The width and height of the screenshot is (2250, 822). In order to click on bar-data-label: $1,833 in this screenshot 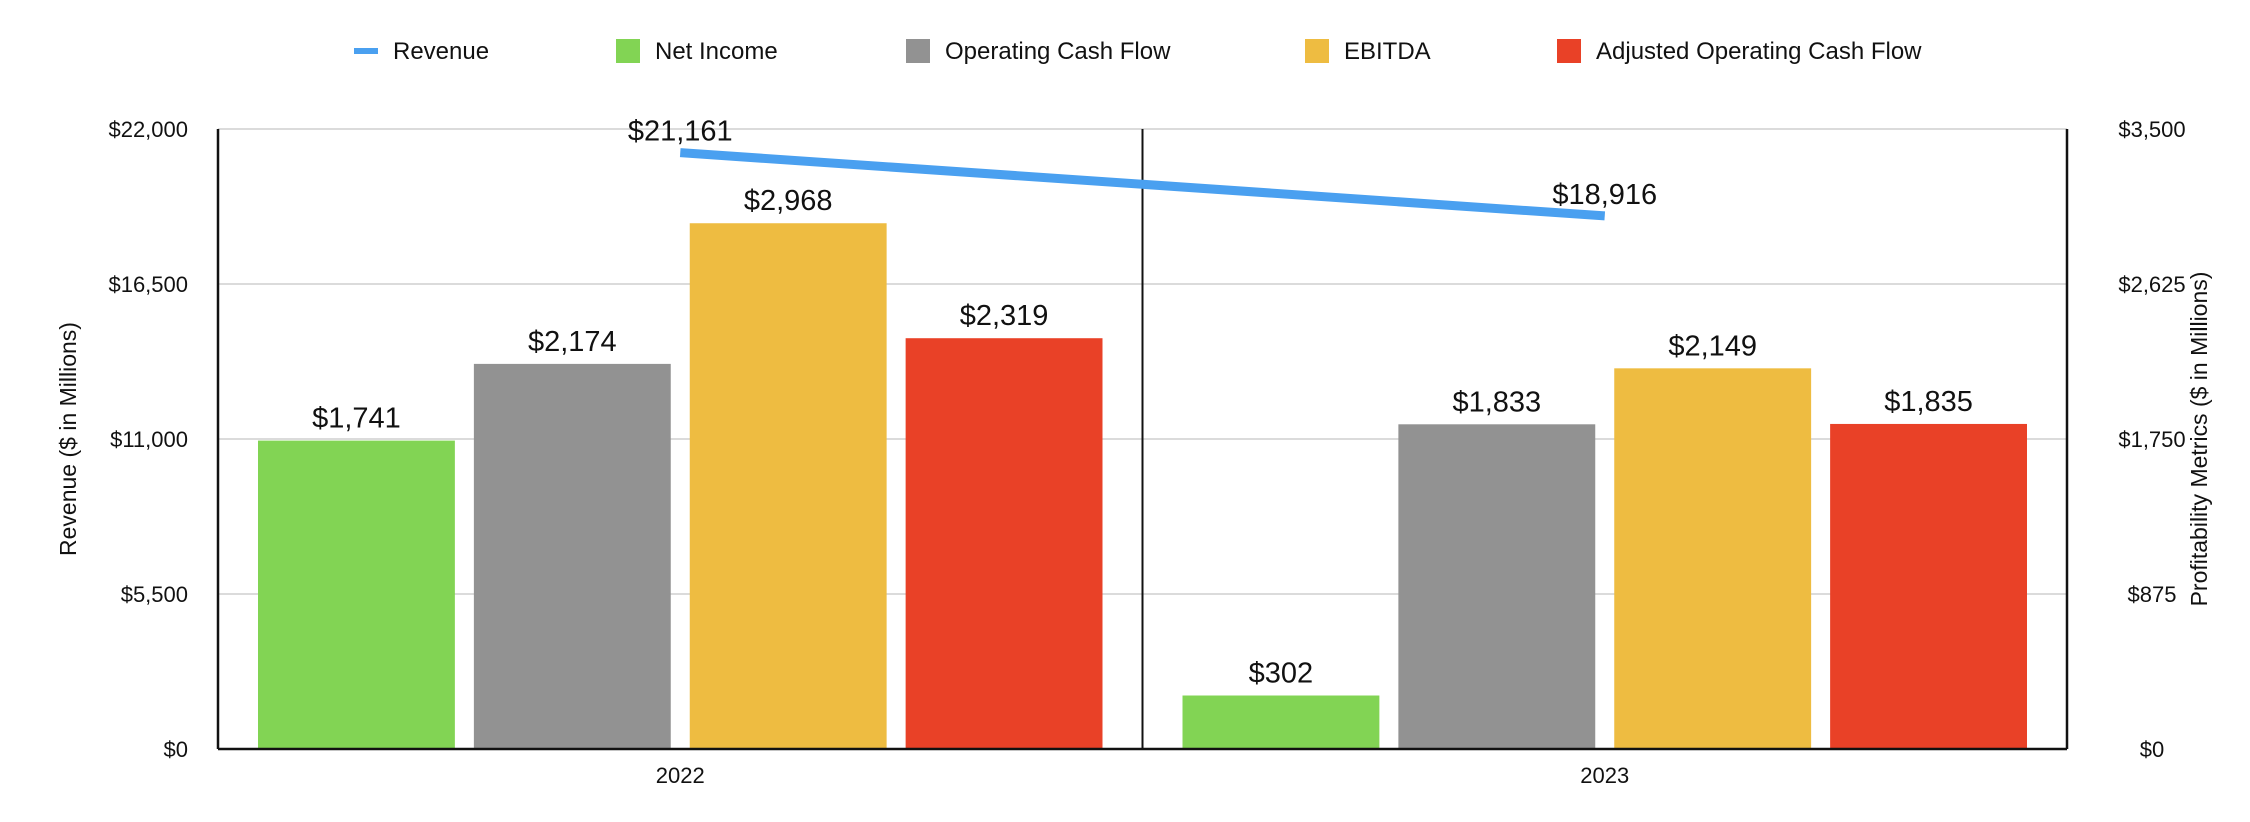, I will do `click(1496, 402)`.